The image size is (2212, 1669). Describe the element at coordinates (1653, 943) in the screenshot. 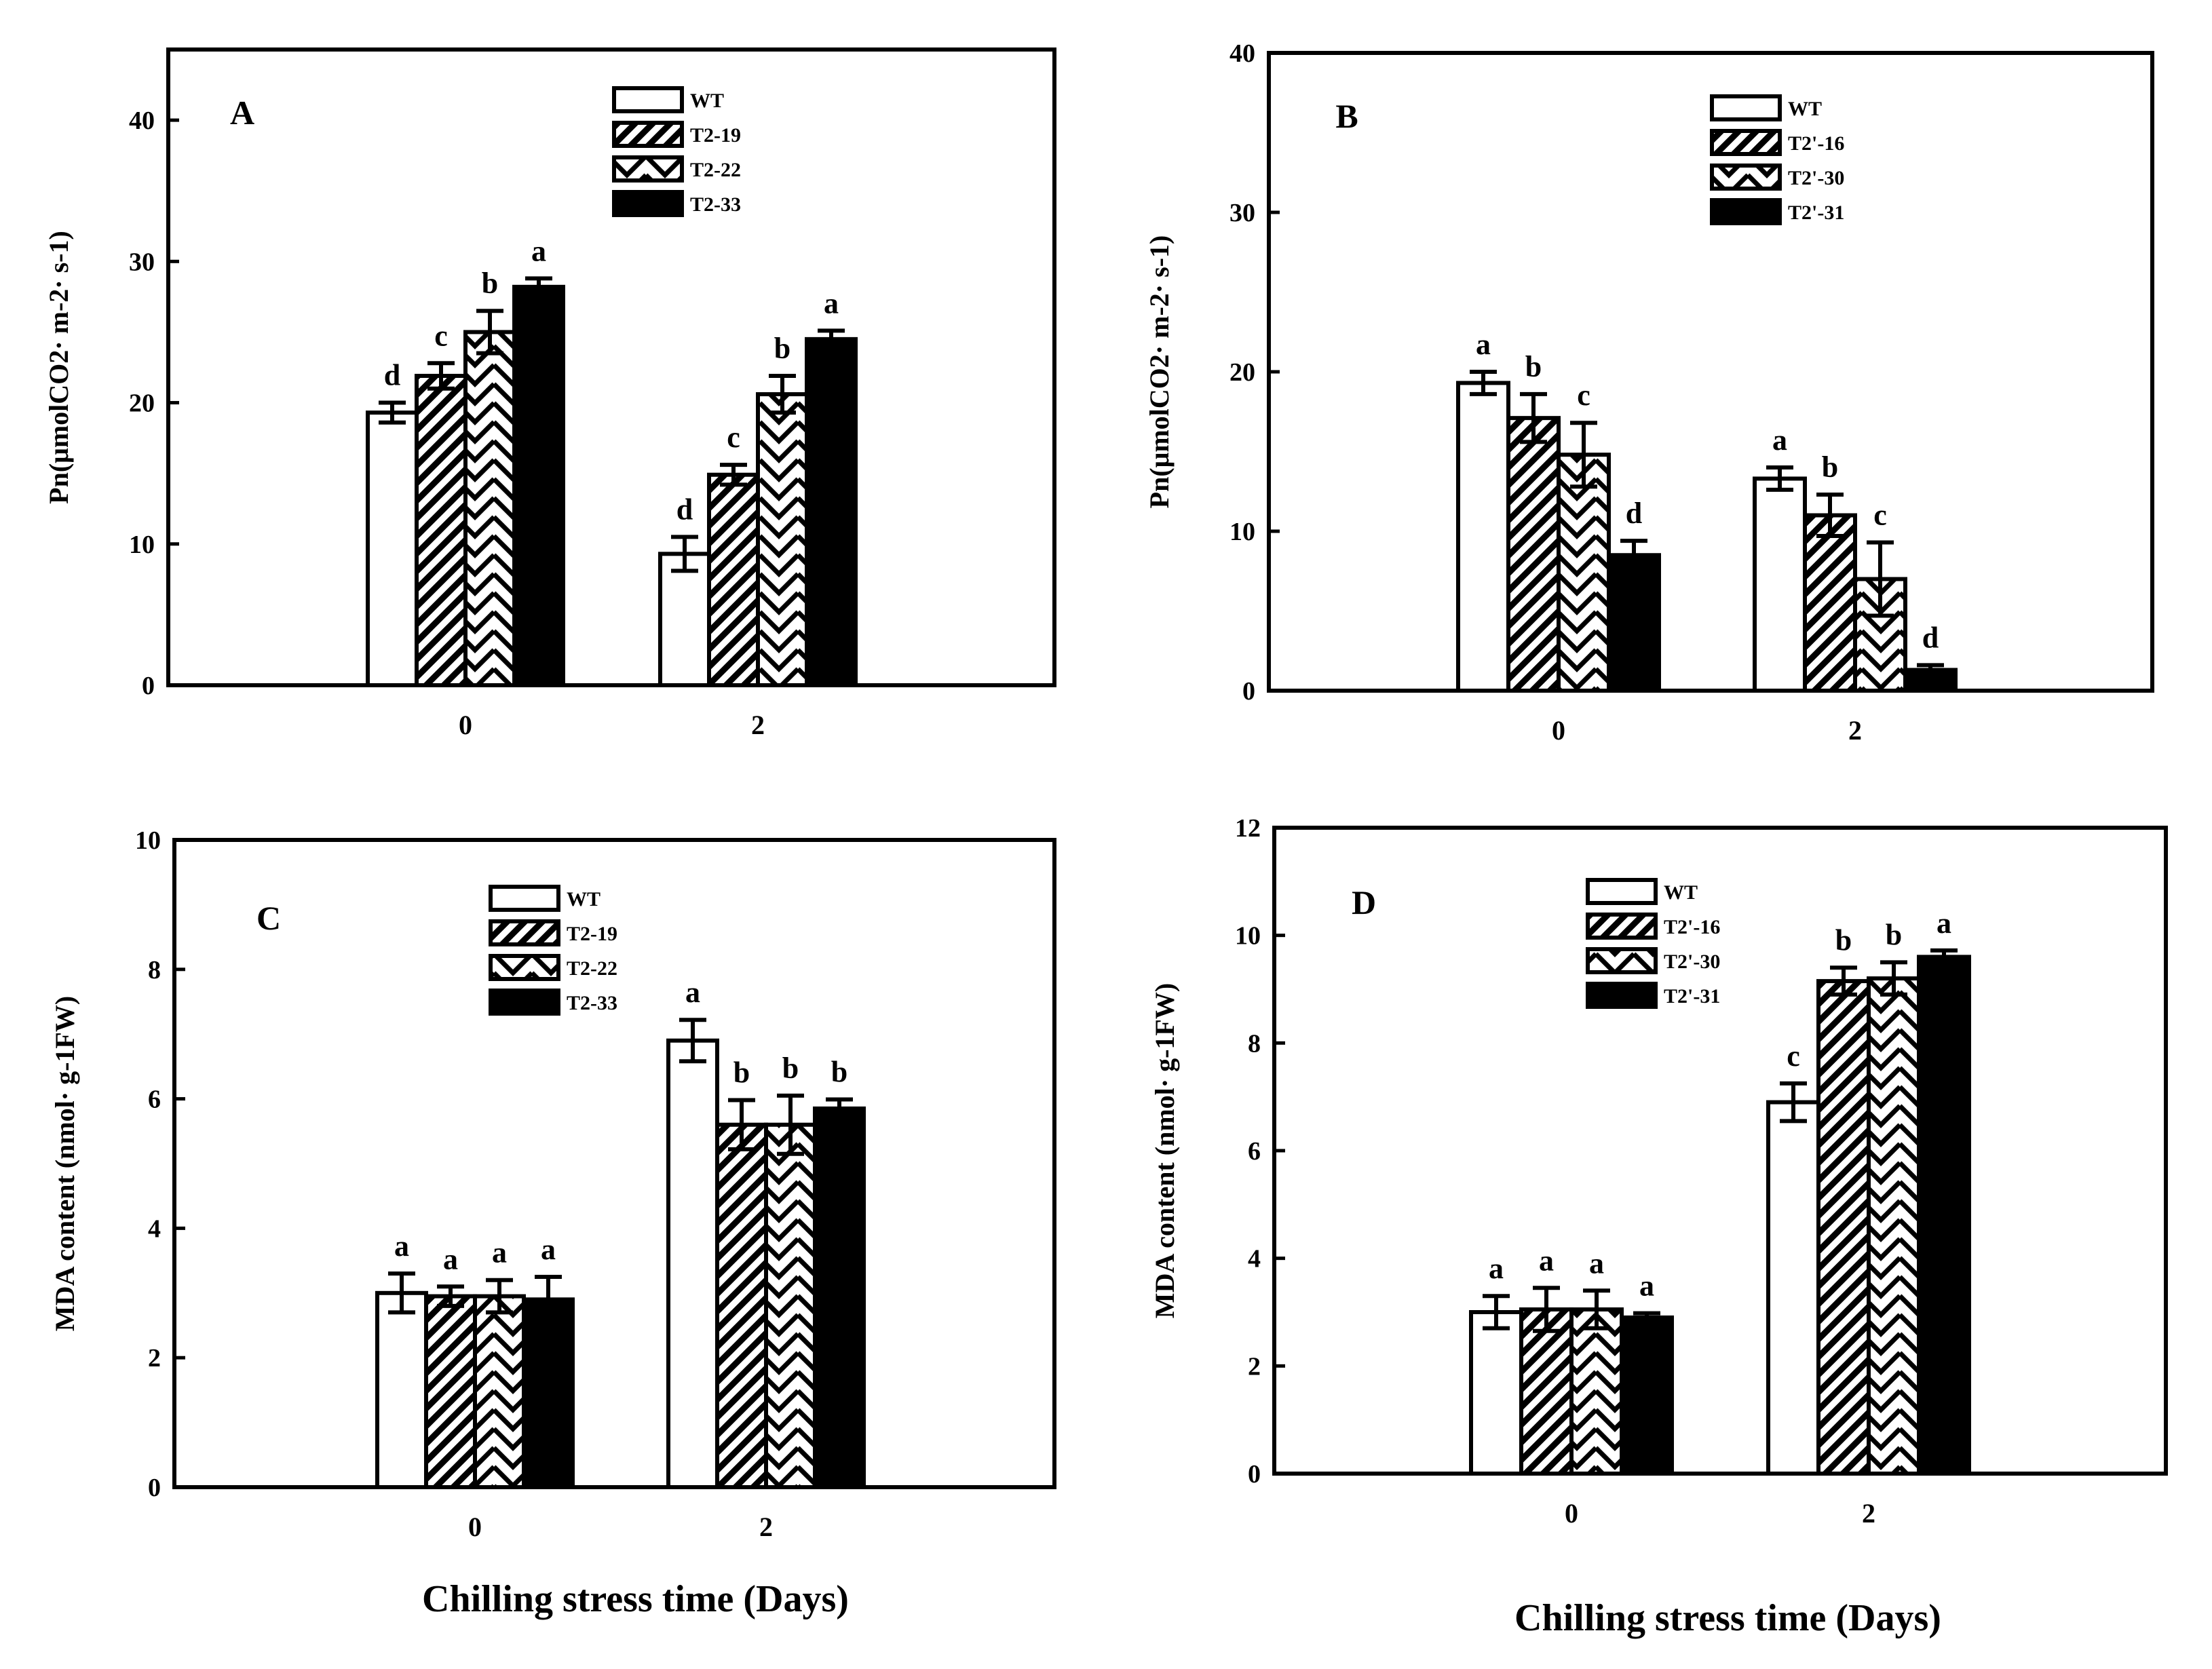

I see `legend: WT T2'-16 T2'-30 T2'-31` at that location.